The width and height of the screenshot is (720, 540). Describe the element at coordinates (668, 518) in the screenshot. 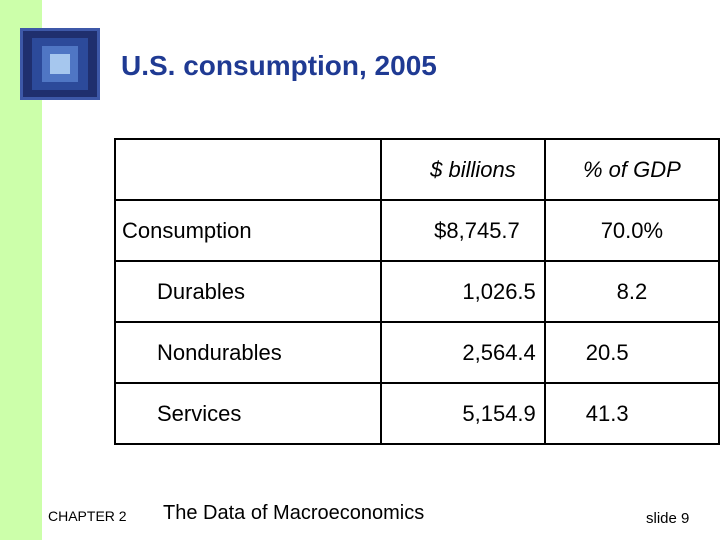

I see `footer-slide-number: slide 9` at that location.